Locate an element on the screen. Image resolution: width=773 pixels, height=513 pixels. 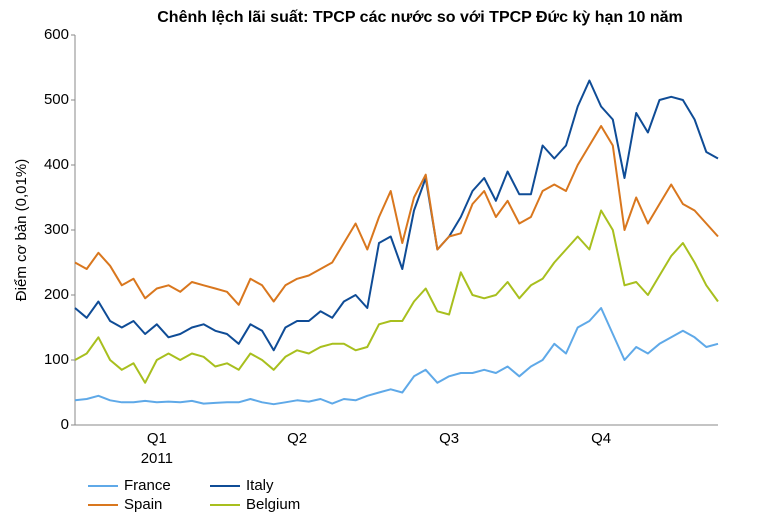
y-tick-label: 300 is located at coordinates (56, 229).